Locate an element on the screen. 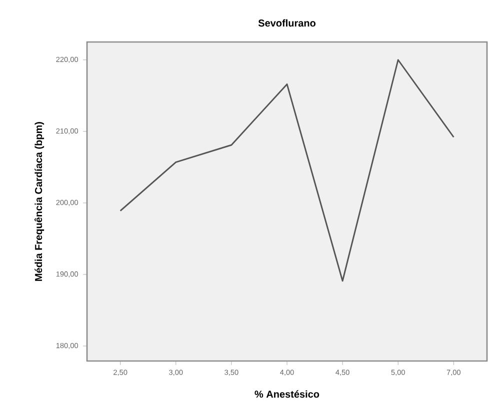  y-axis-title: Média Frequência Cardíaca (bpm) is located at coordinates (39, 201).